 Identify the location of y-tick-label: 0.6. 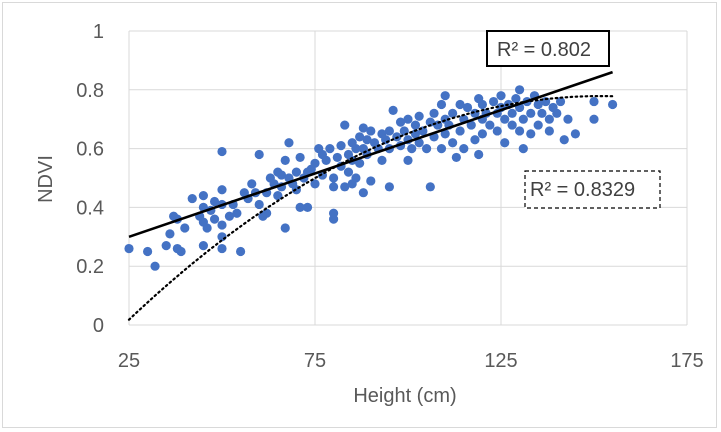
(90, 150).